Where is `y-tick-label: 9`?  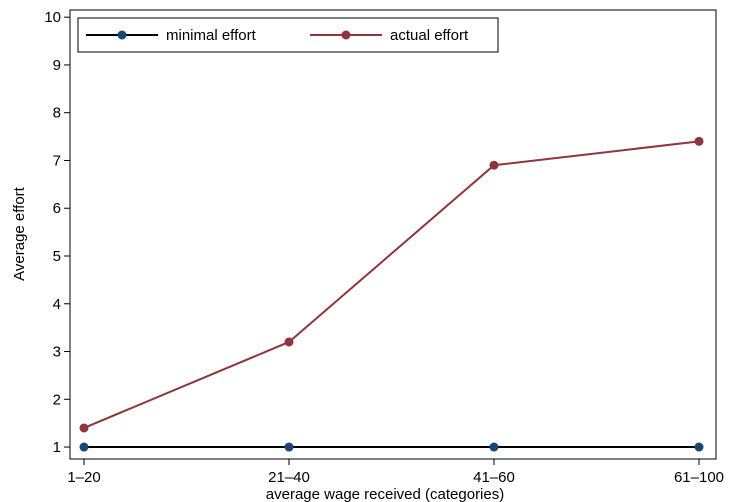 y-tick-label: 9 is located at coordinates (57, 65).